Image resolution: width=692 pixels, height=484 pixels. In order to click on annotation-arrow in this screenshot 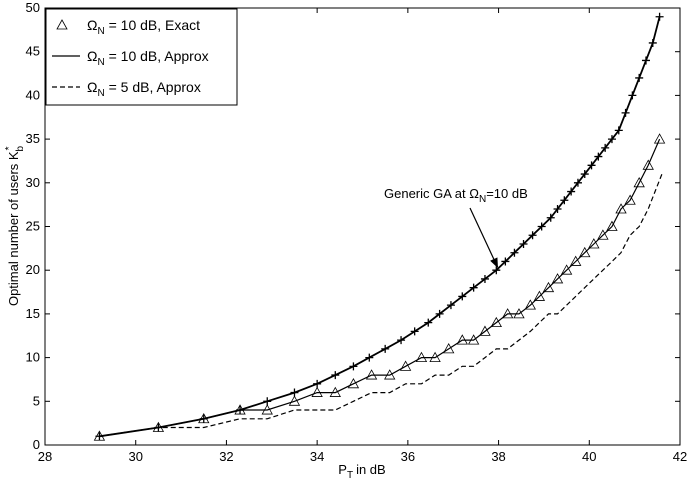, I will do `click(484, 238)`.